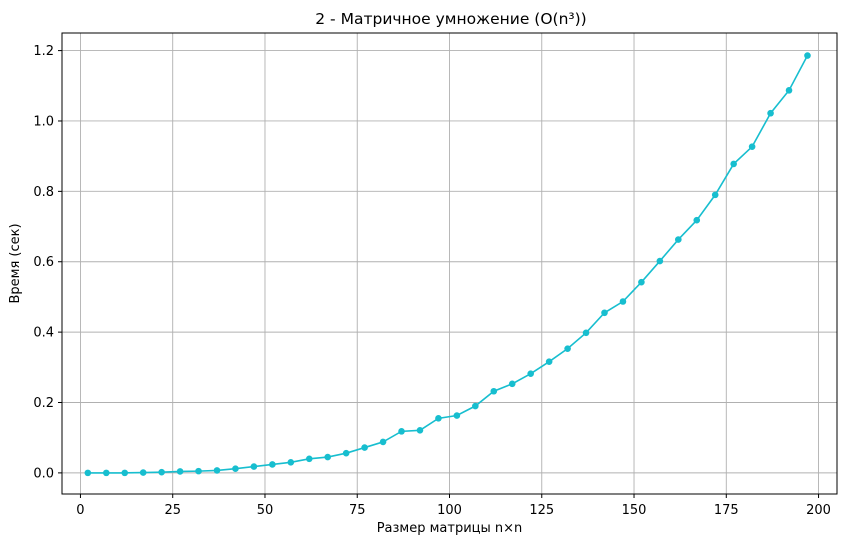 The image size is (846, 547). I want to click on x-tick-label: 175, so click(726, 510).